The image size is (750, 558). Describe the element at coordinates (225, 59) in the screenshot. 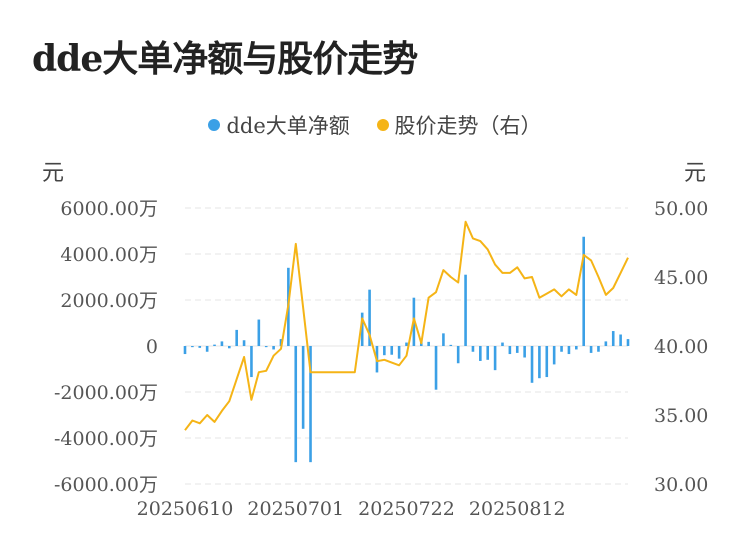

I see `chart-title: dde大单净额与股价走势` at that location.